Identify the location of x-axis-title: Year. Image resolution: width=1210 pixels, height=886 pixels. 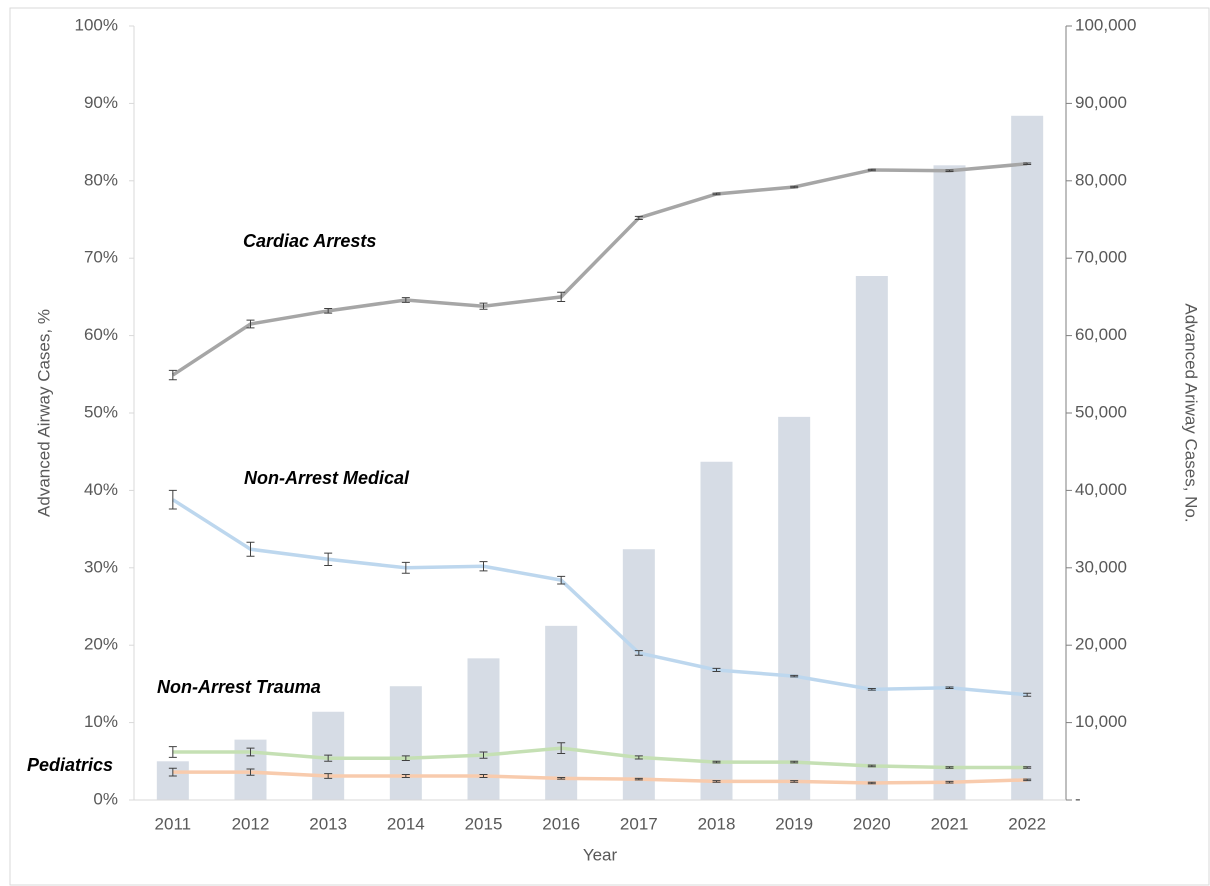
(600, 854).